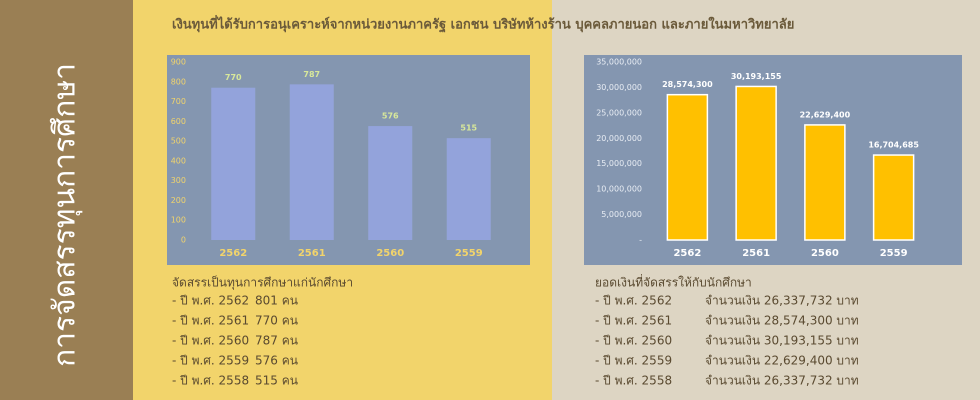  I want to click on y-tick-label: 30,000,000, so click(619, 87).